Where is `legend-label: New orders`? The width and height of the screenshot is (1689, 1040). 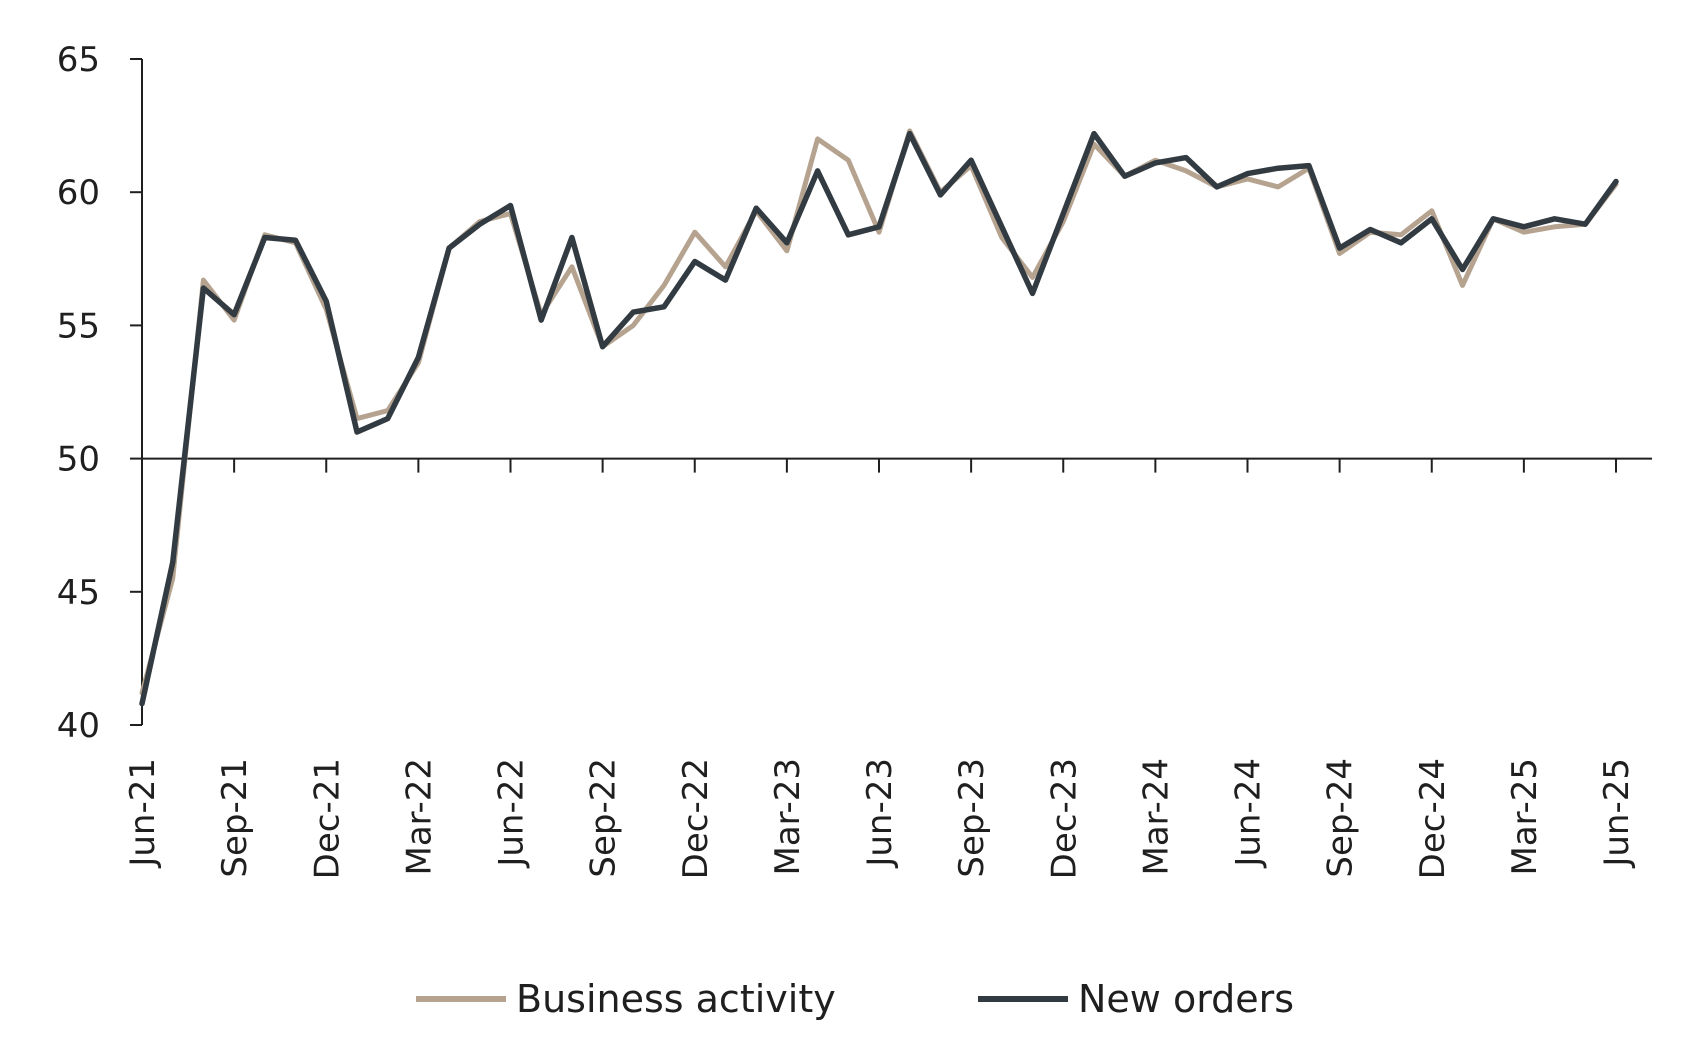 legend-label: New orders is located at coordinates (1186, 999).